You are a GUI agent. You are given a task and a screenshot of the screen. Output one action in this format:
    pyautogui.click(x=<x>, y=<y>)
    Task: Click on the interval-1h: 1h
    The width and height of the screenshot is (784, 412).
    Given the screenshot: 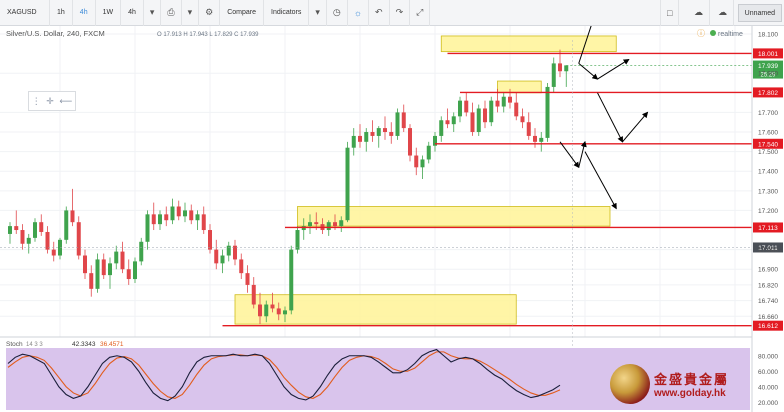 What is the action you would take?
    pyautogui.click(x=61, y=13)
    